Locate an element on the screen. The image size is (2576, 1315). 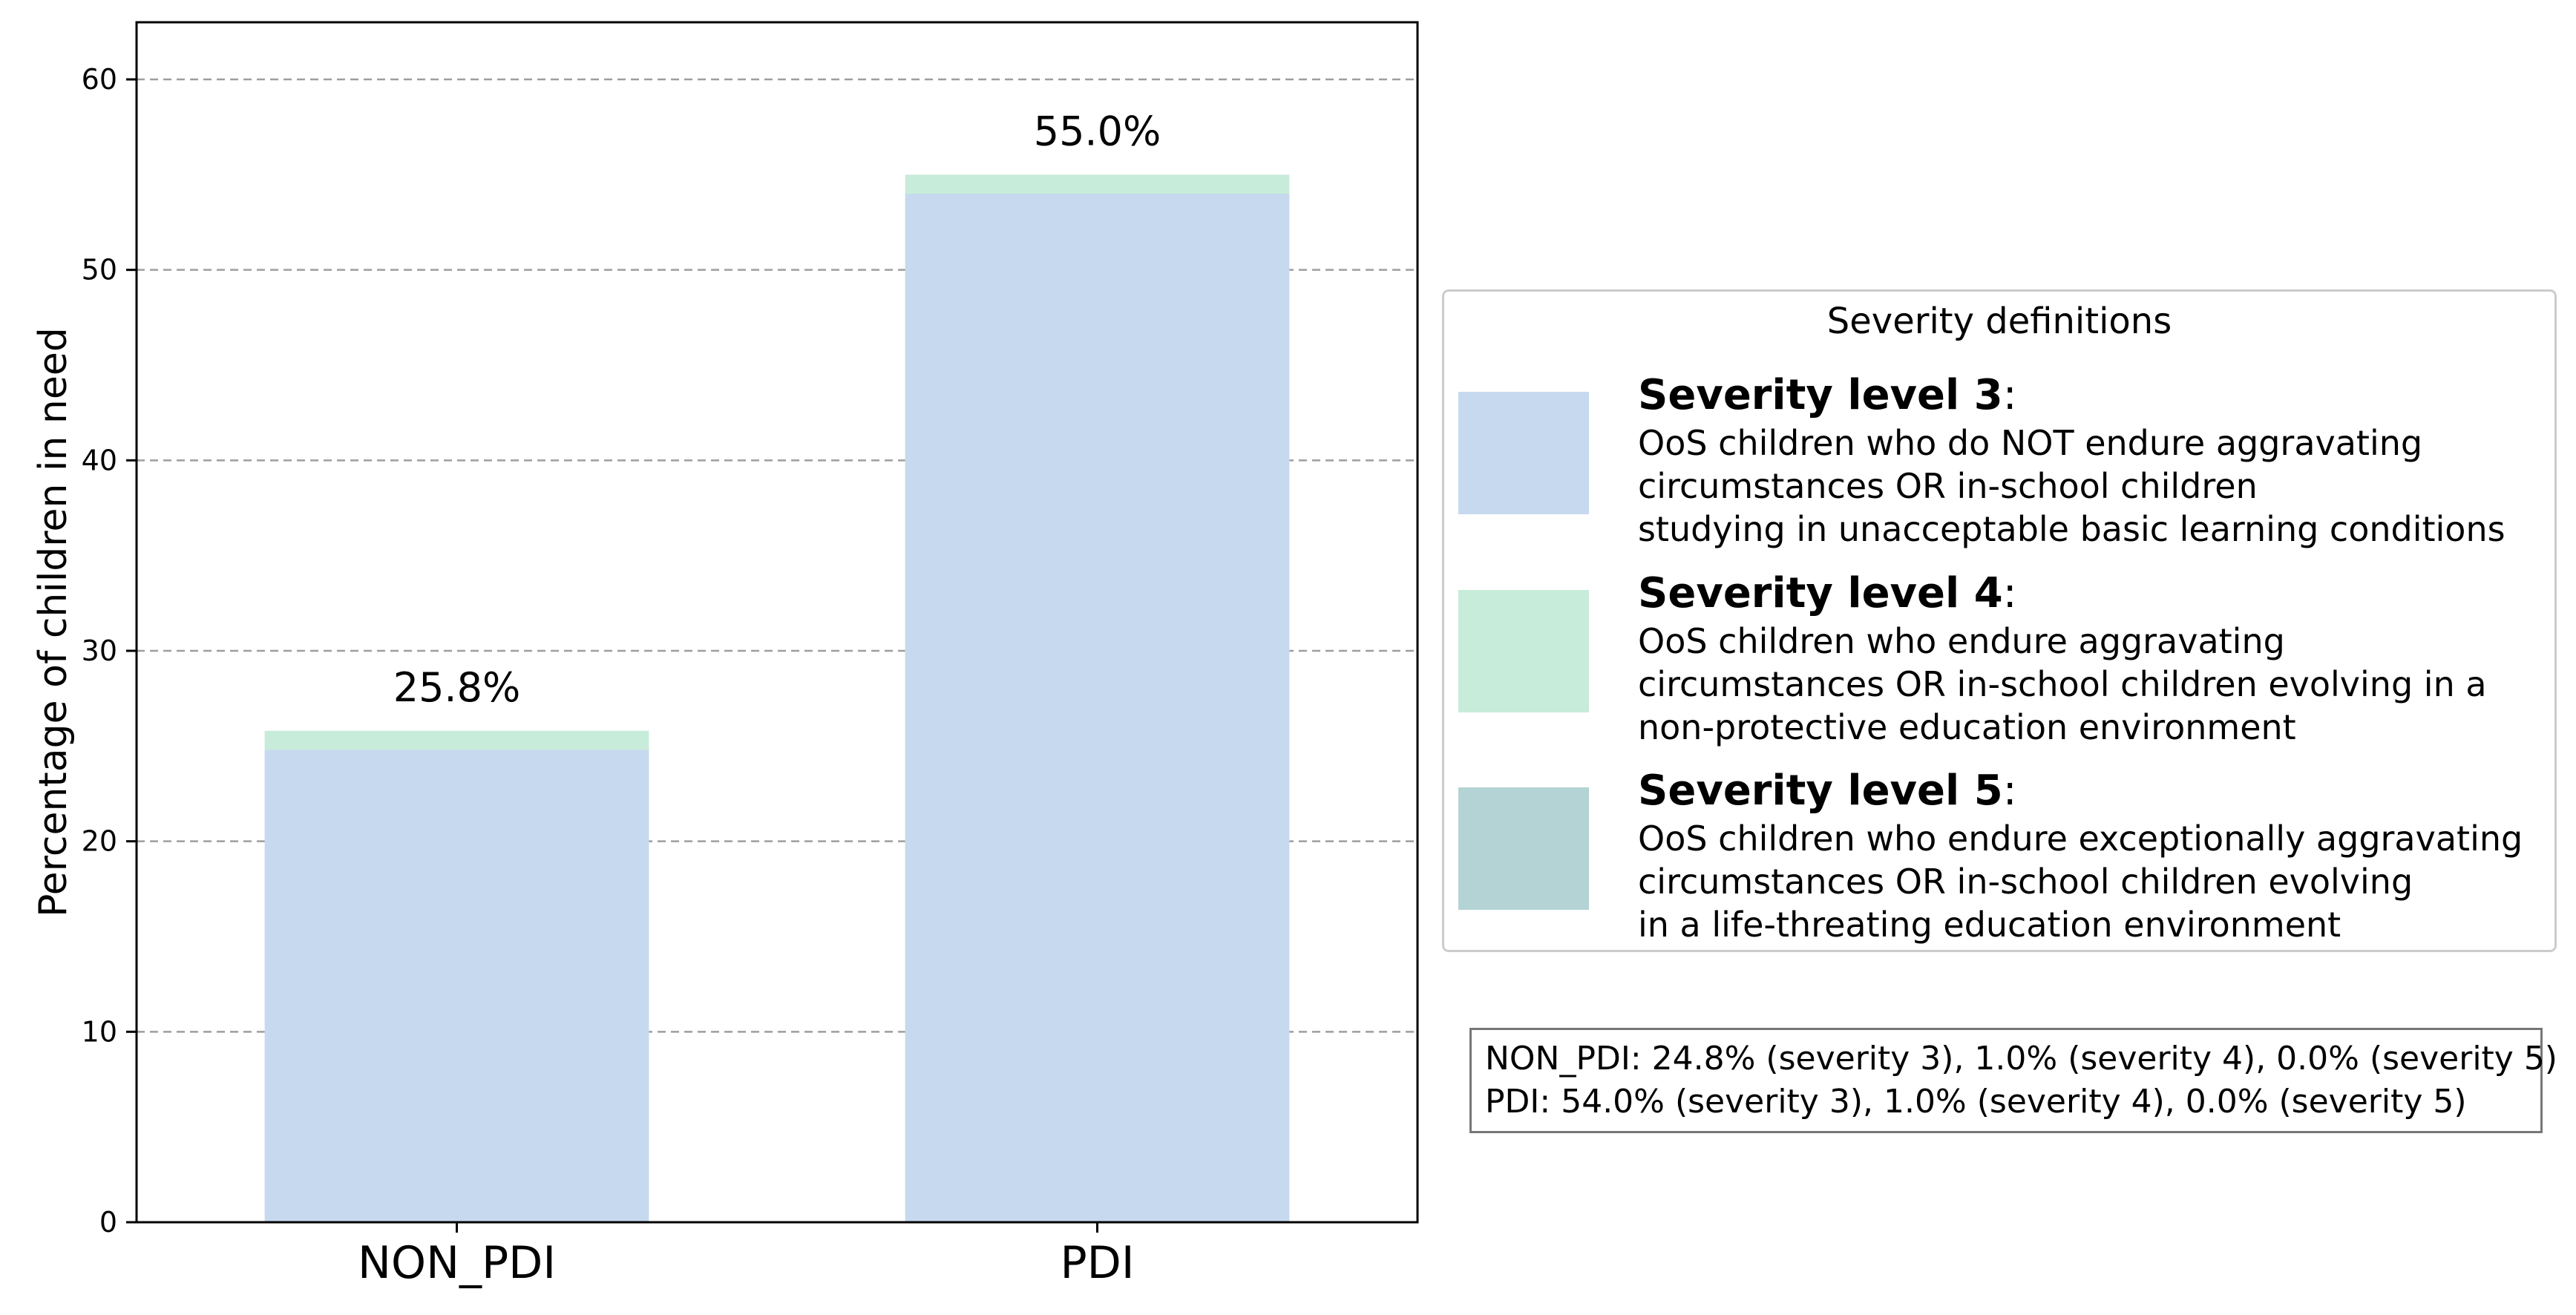
y-tick-label: 60 is located at coordinates (99, 79).